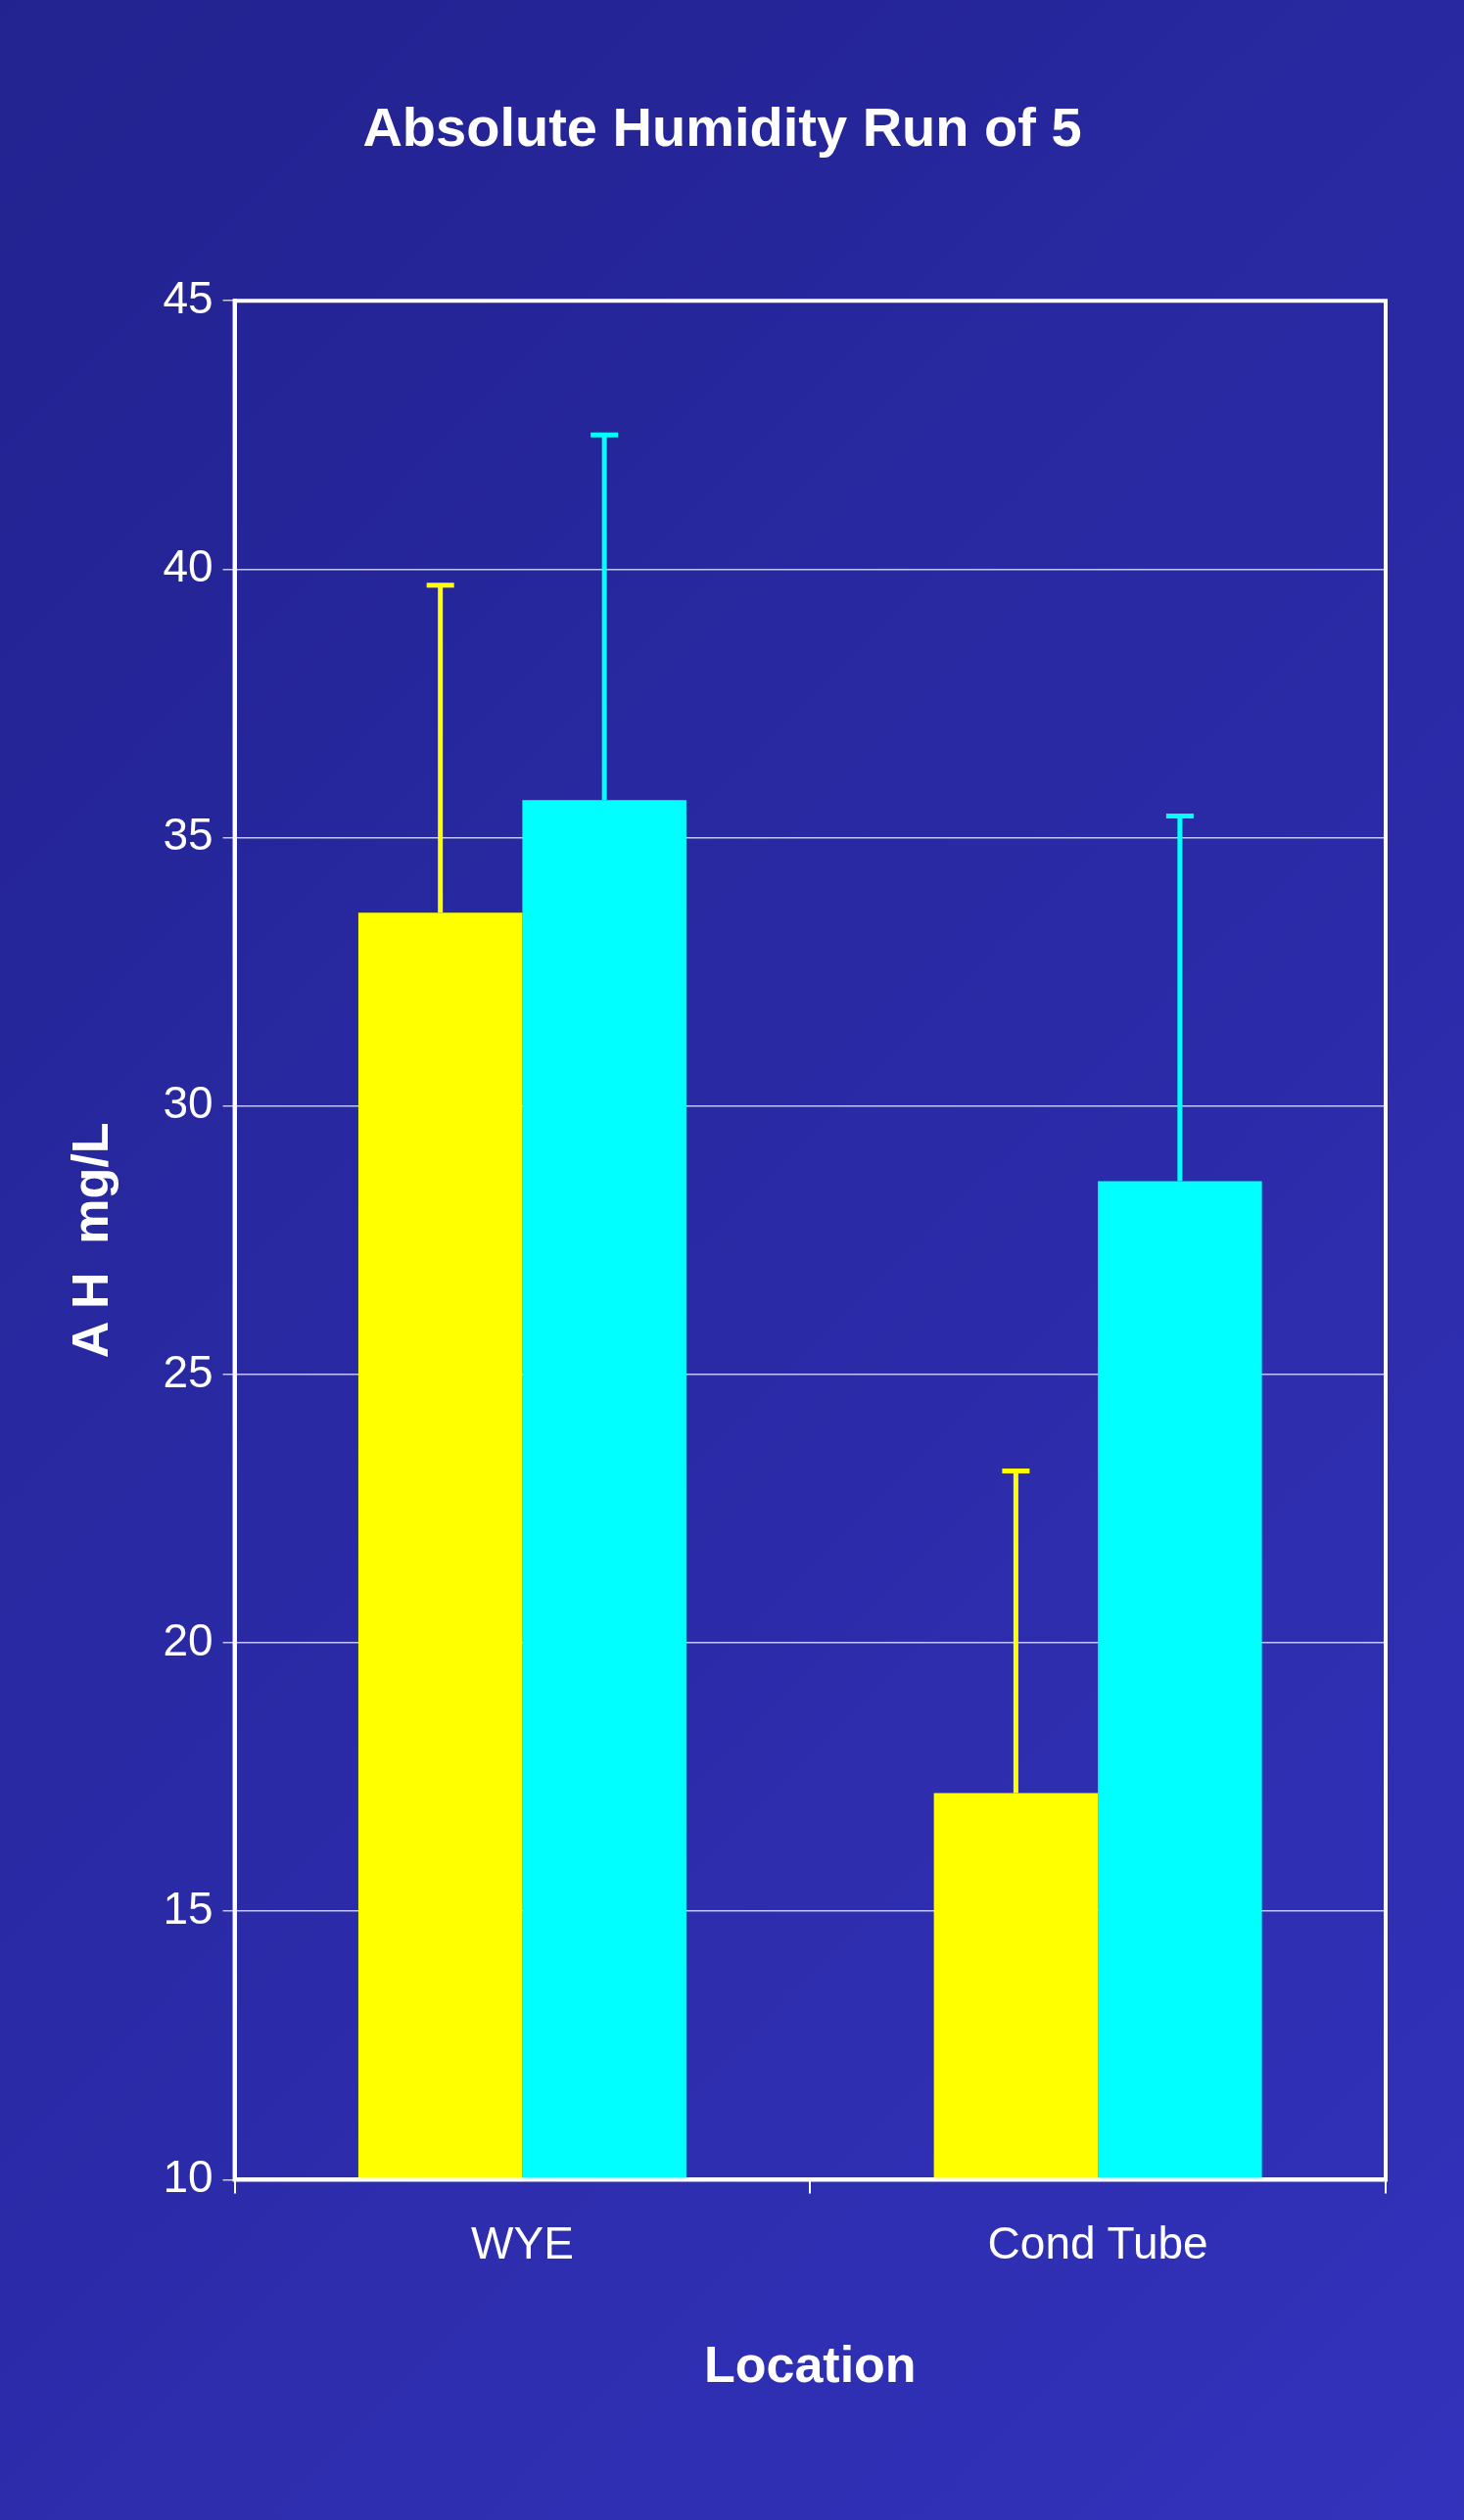  Describe the element at coordinates (1097, 2242) in the screenshot. I see `x-tick-label: Cond Tube` at that location.